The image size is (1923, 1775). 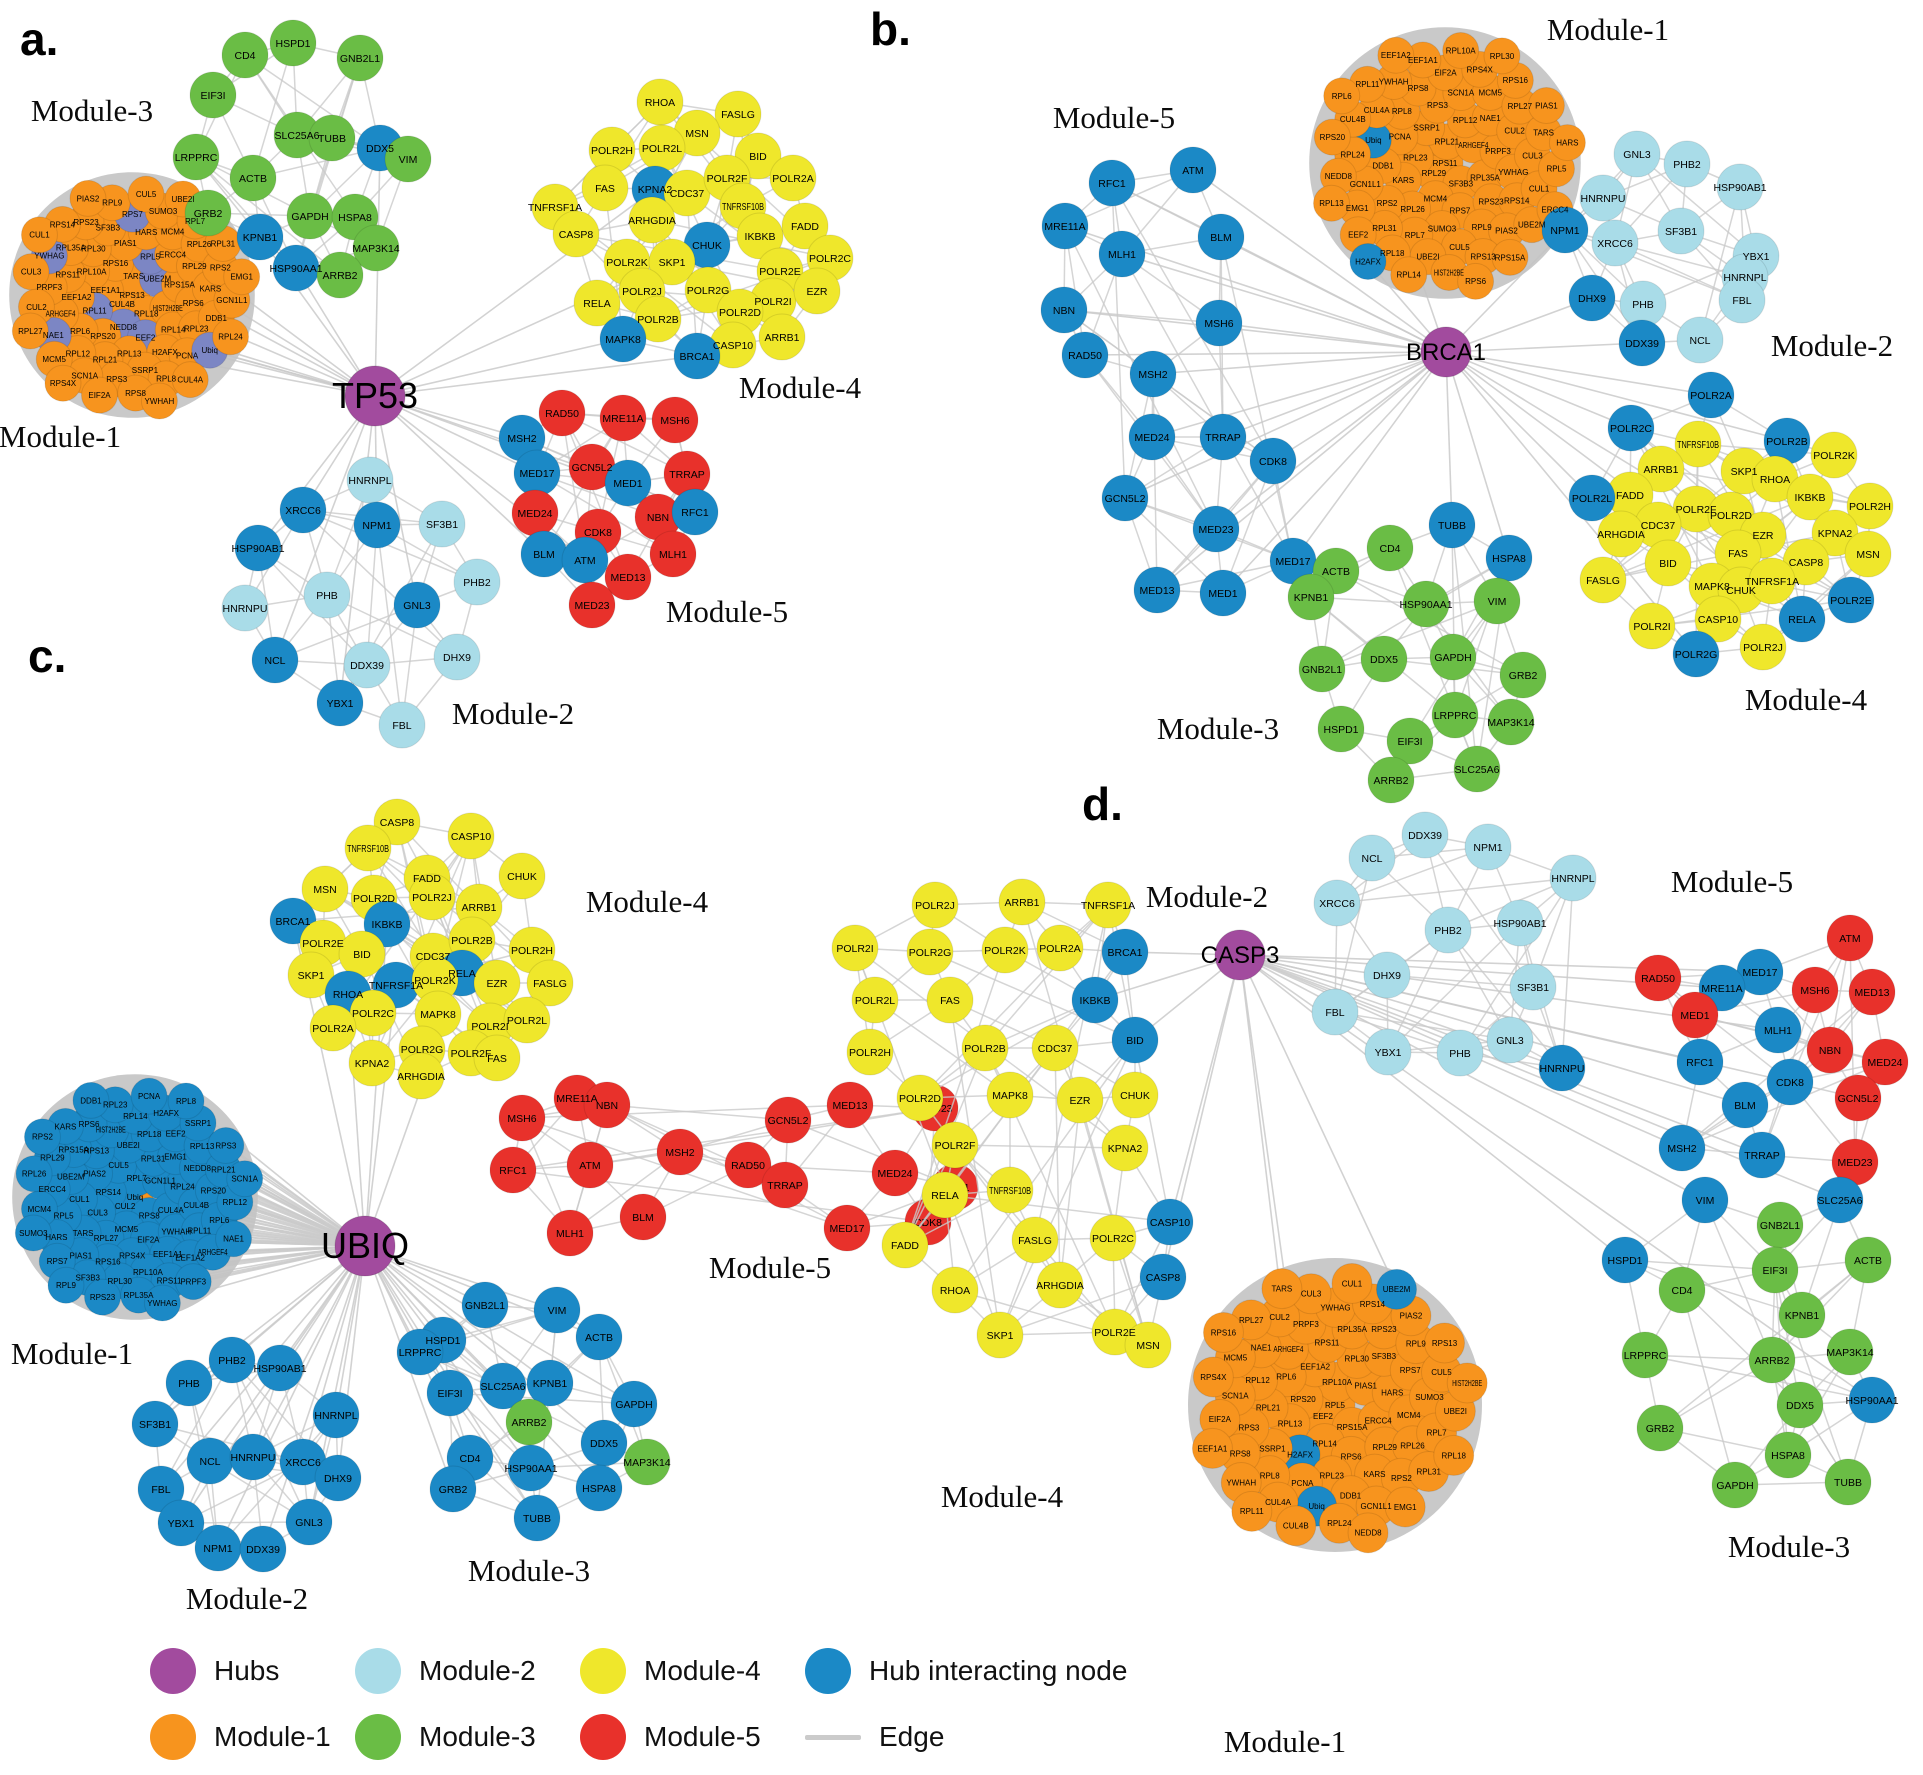 What do you see at coordinates (1392, 1392) in the screenshot?
I see `node-label-HARS: HARS` at bounding box center [1392, 1392].